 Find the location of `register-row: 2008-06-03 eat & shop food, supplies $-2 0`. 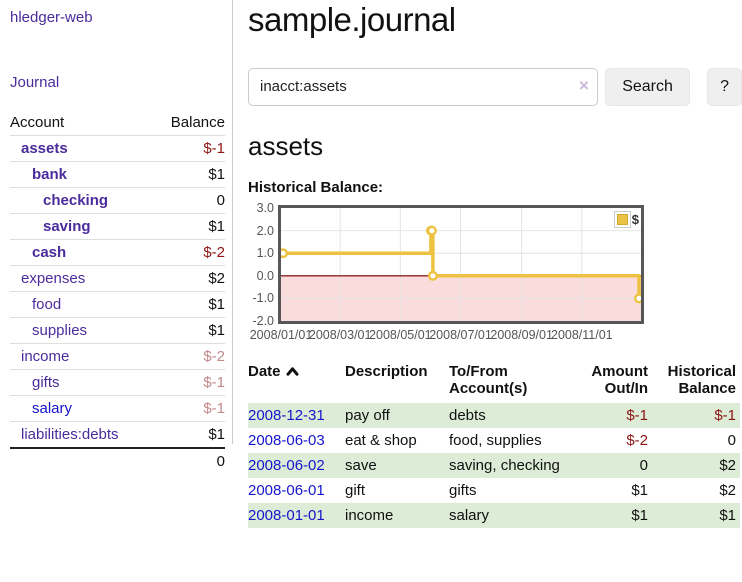

register-row: 2008-06-03 eat & shop food, supplies $-2 0 is located at coordinates (494, 440).